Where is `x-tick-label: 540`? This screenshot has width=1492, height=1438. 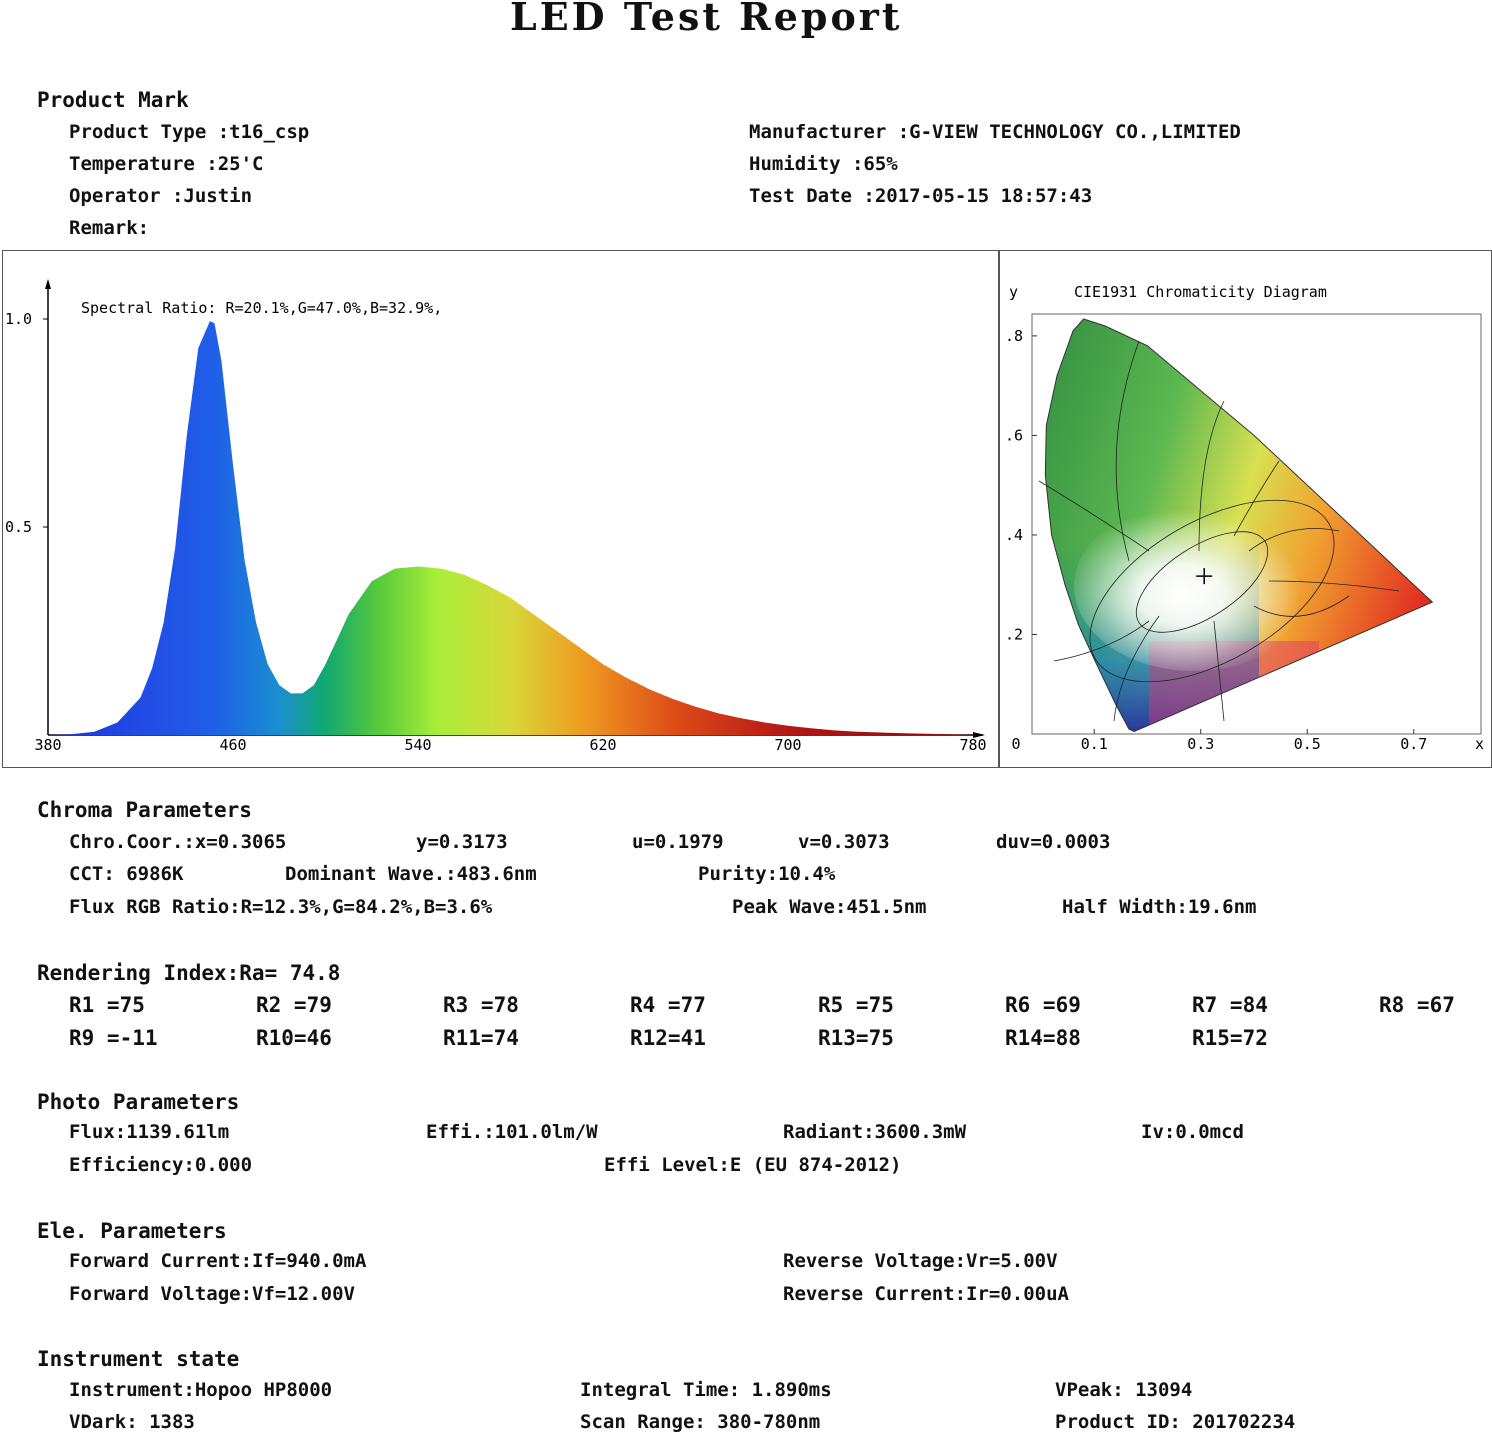
x-tick-label: 540 is located at coordinates (417, 745).